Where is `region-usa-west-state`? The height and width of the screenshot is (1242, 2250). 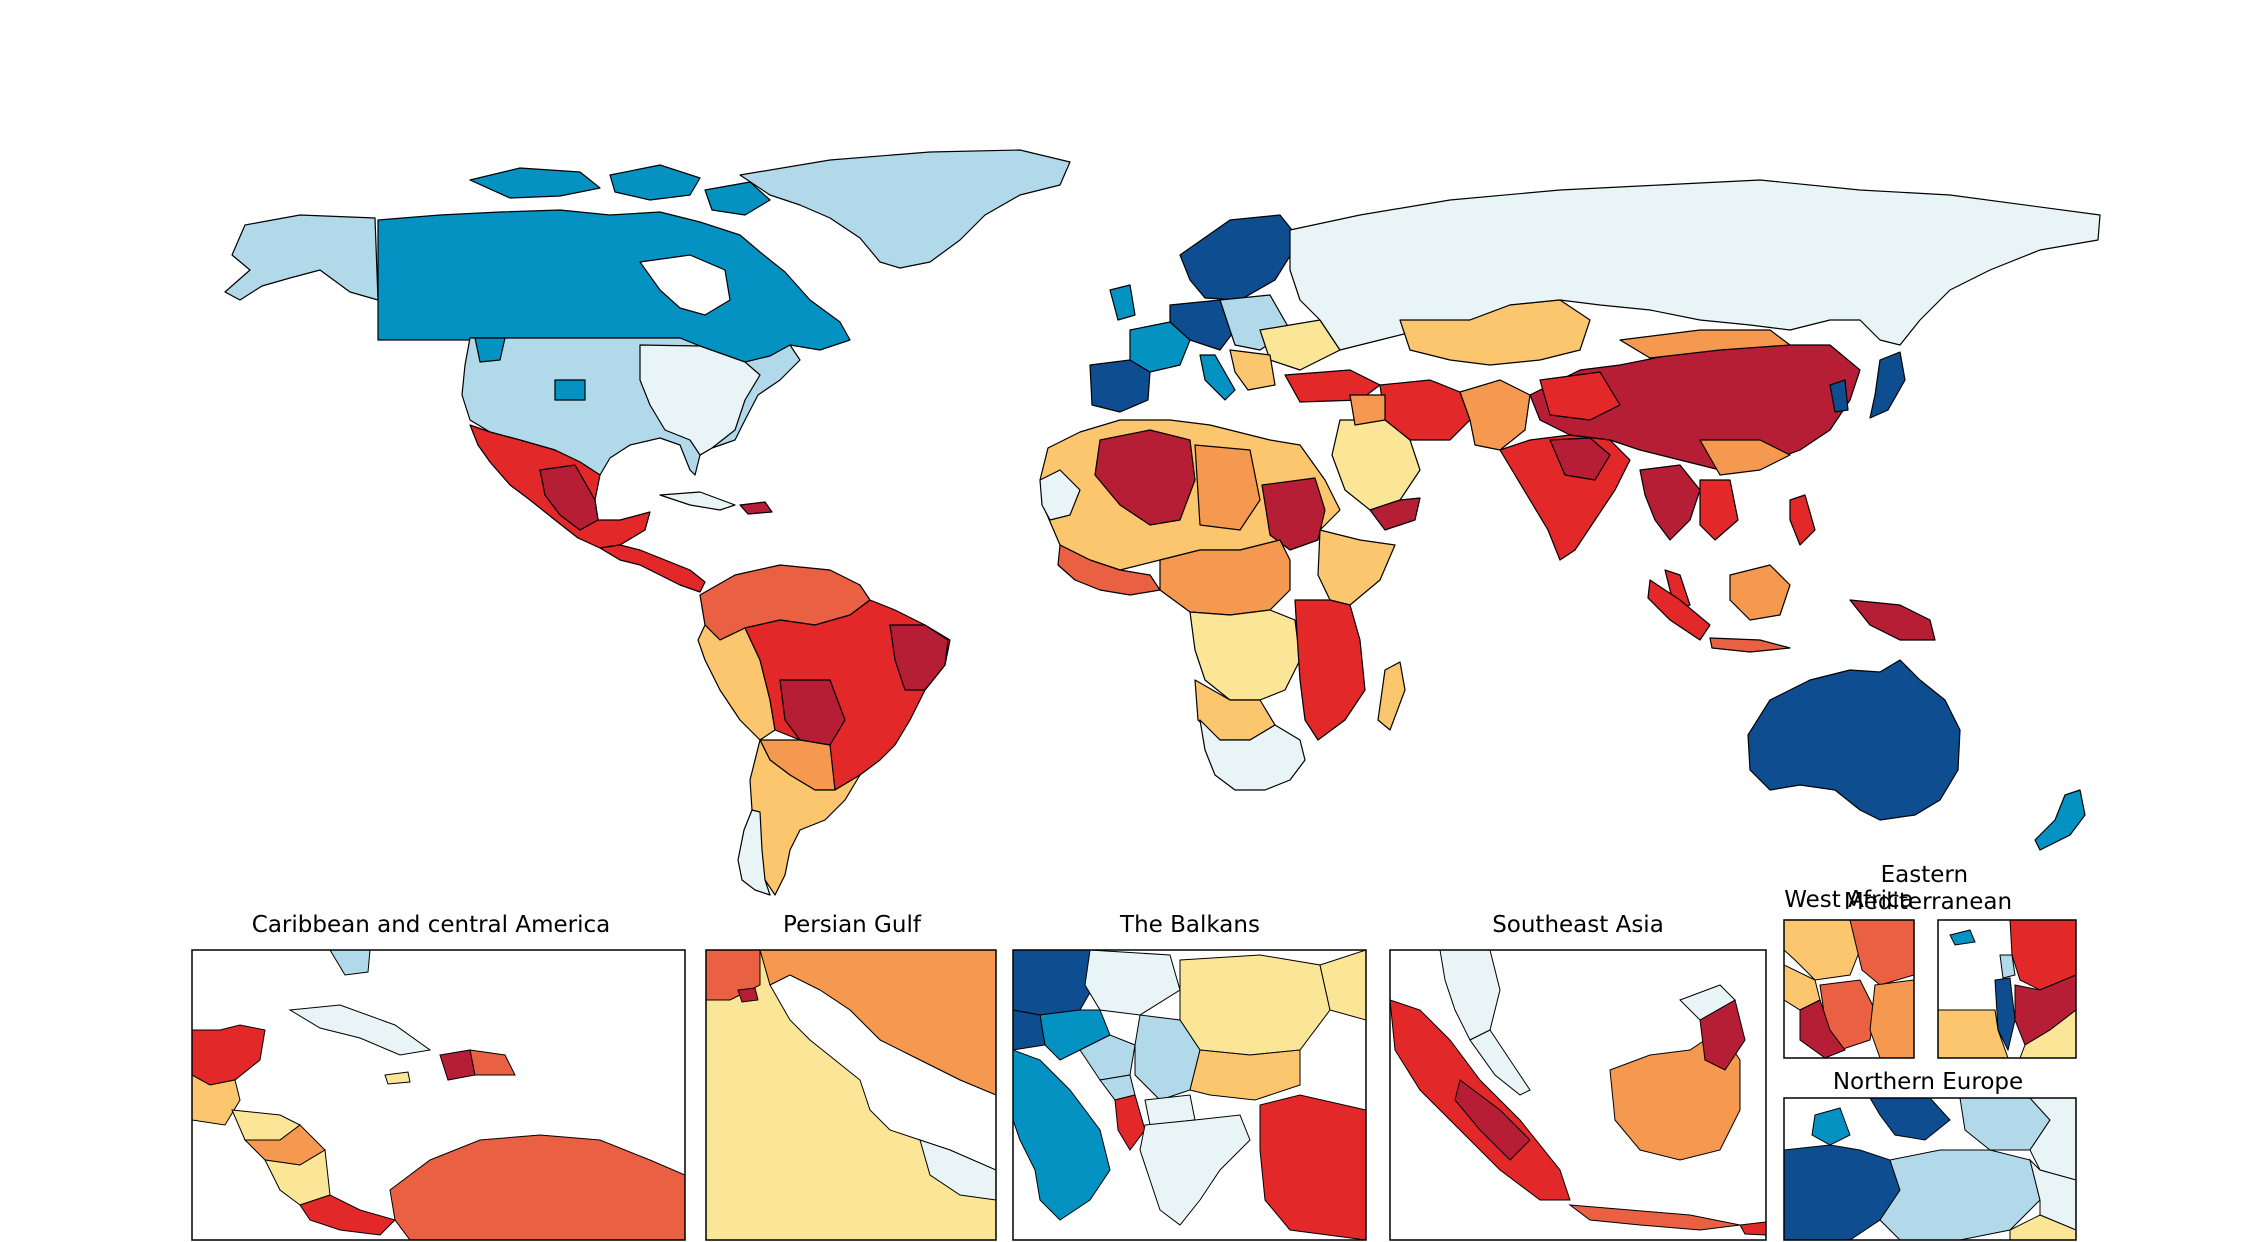
region-usa-west-state is located at coordinates (490, 350).